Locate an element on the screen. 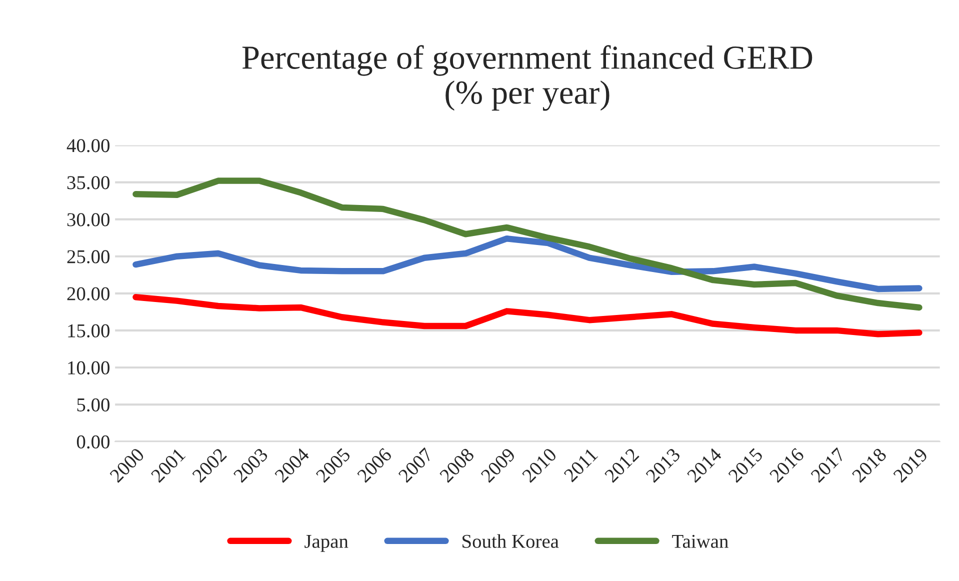 This screenshot has height=581, width=959. y-tick-label: 5.00 is located at coordinates (93, 405).